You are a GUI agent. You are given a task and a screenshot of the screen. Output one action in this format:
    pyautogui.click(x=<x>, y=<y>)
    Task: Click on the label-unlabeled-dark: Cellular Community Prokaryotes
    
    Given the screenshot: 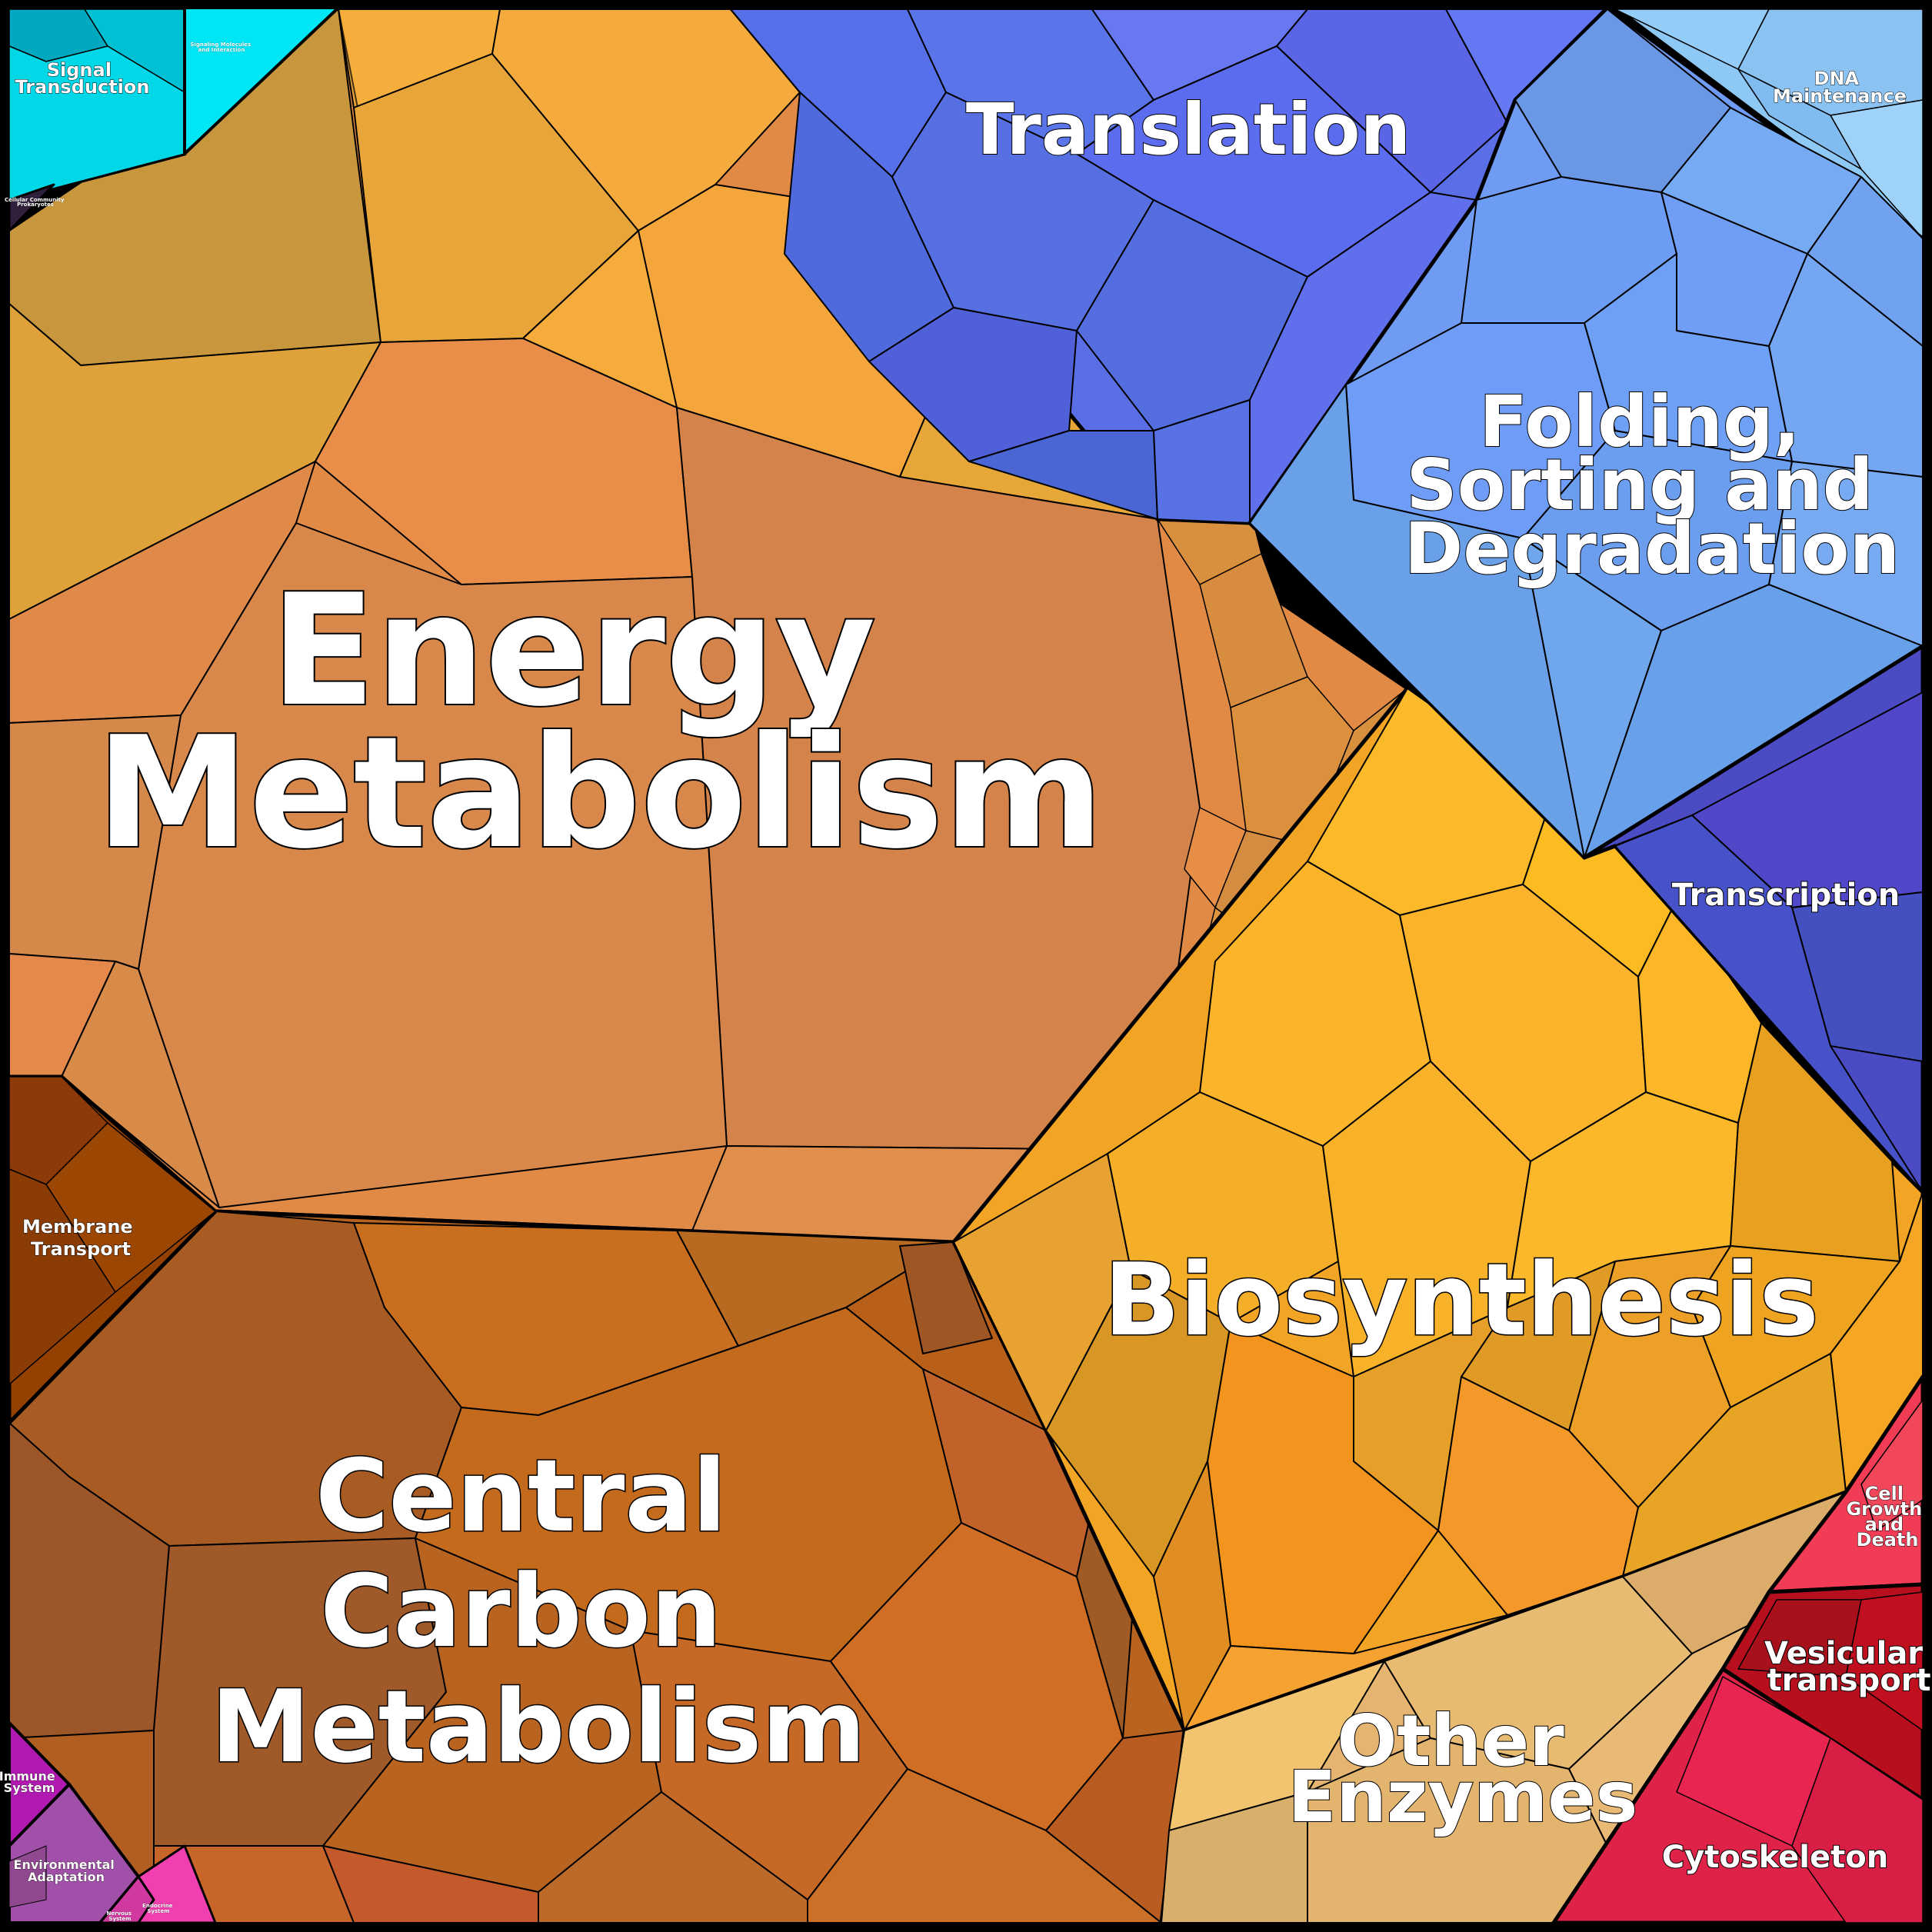 What is the action you would take?
    pyautogui.click(x=35, y=202)
    